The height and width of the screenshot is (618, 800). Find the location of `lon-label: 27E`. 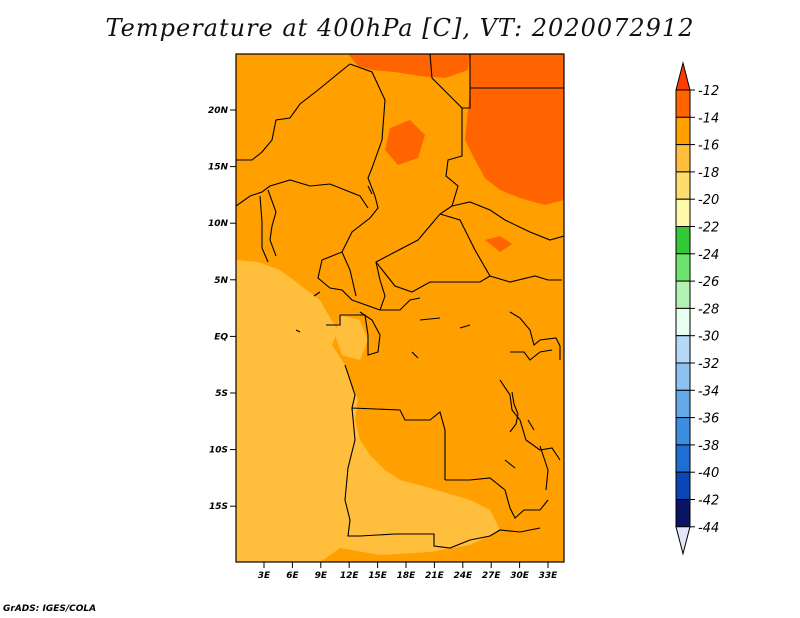

lon-label: 27E is located at coordinates (492, 576).